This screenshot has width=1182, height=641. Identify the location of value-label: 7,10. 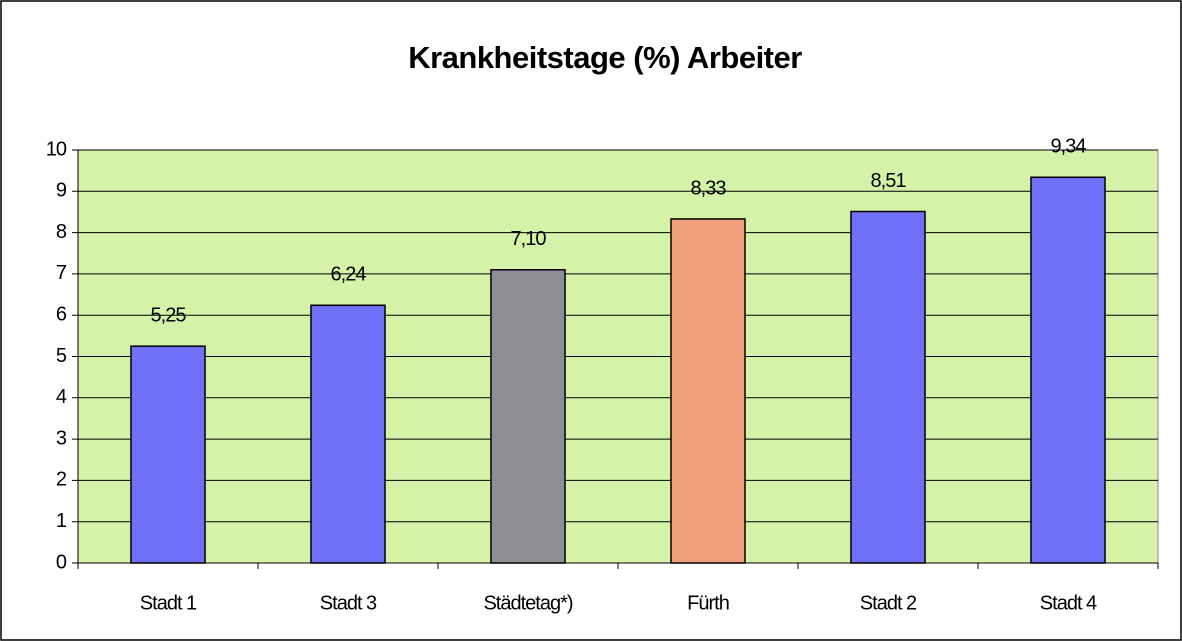
(529, 239).